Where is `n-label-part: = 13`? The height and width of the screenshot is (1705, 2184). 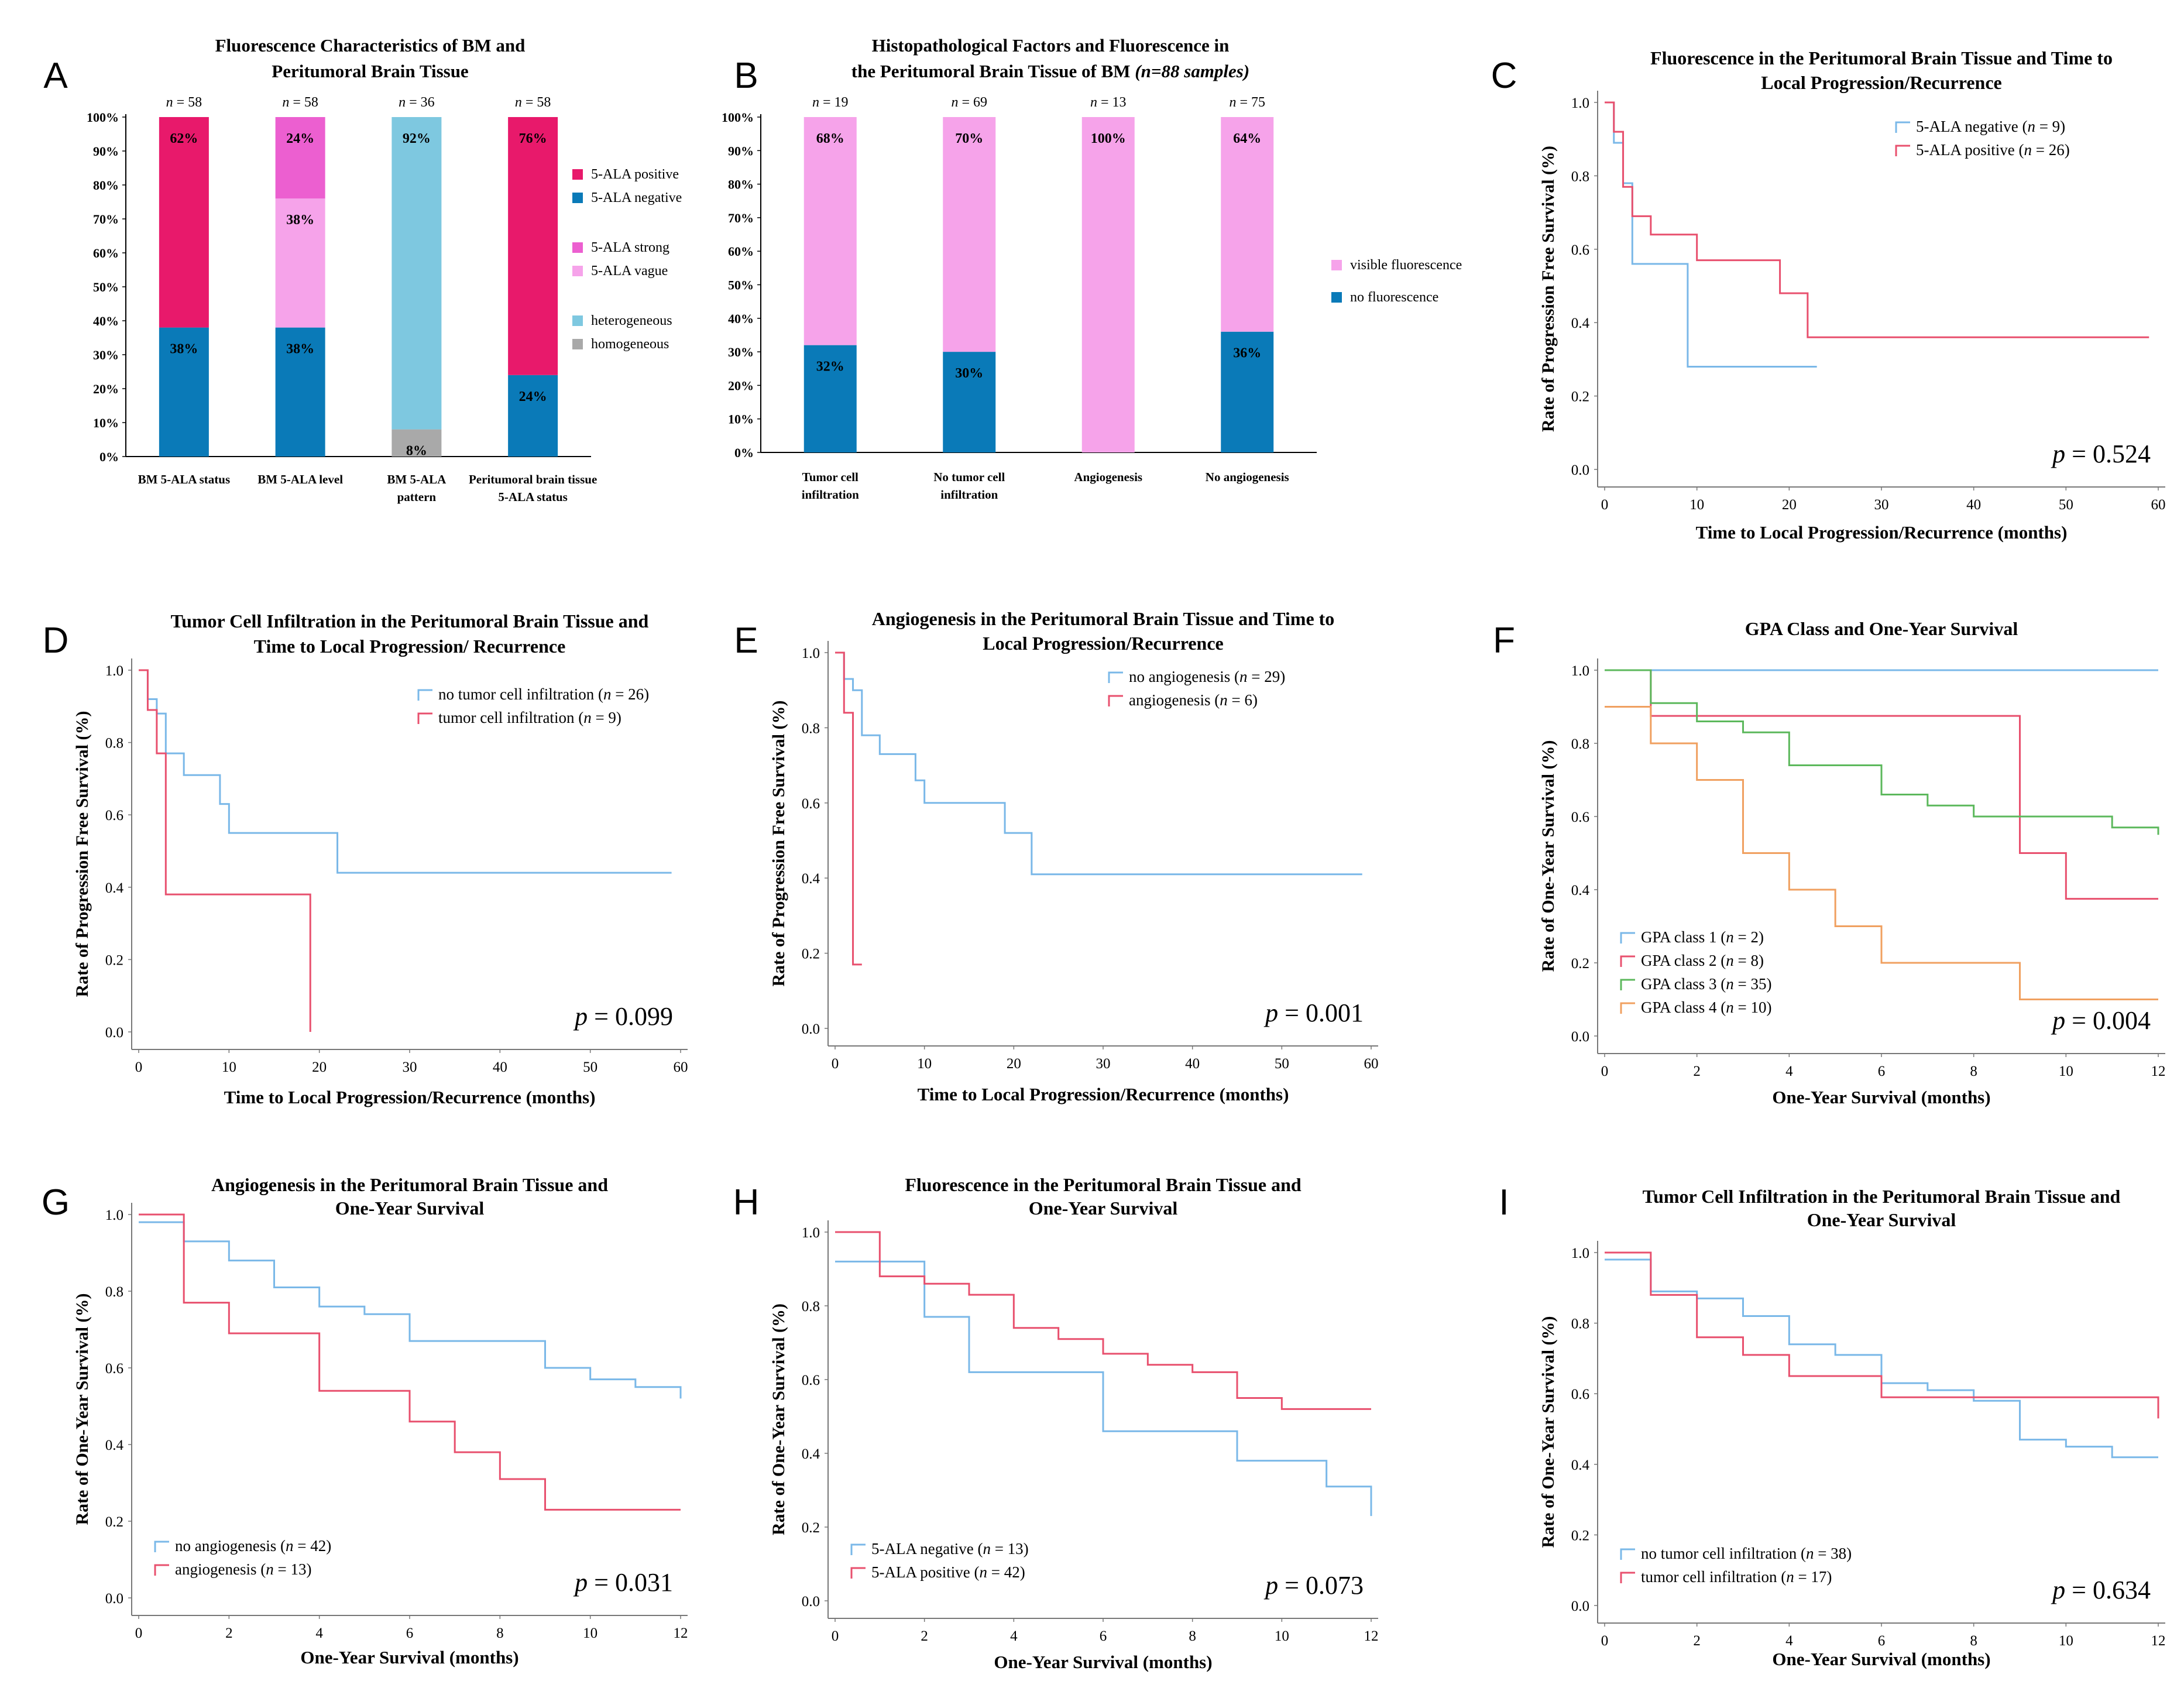 n-label-part: = 13 is located at coordinates (1112, 102).